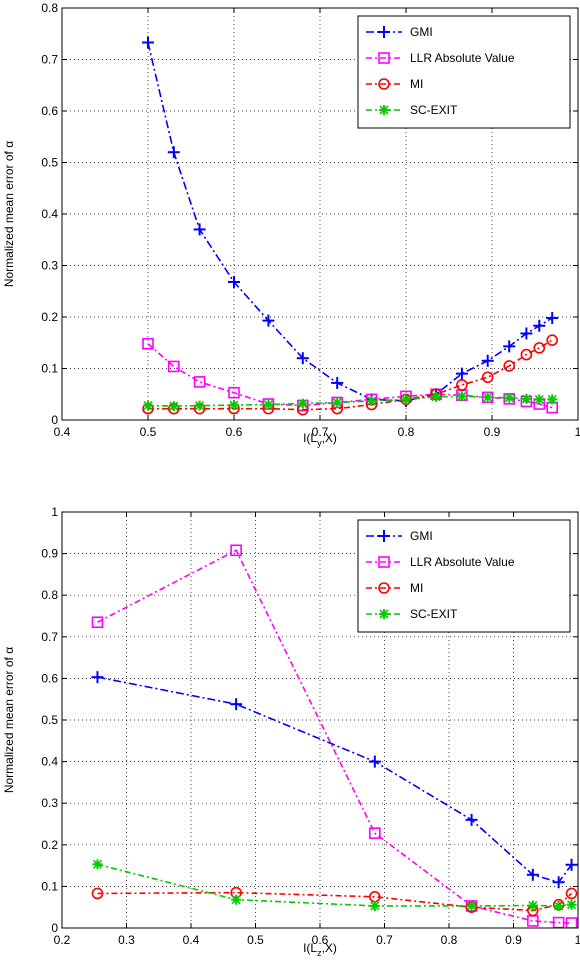 This screenshot has height=971, width=580. What do you see at coordinates (49, 266) in the screenshot?
I see `y-tick-label: 0.3` at bounding box center [49, 266].